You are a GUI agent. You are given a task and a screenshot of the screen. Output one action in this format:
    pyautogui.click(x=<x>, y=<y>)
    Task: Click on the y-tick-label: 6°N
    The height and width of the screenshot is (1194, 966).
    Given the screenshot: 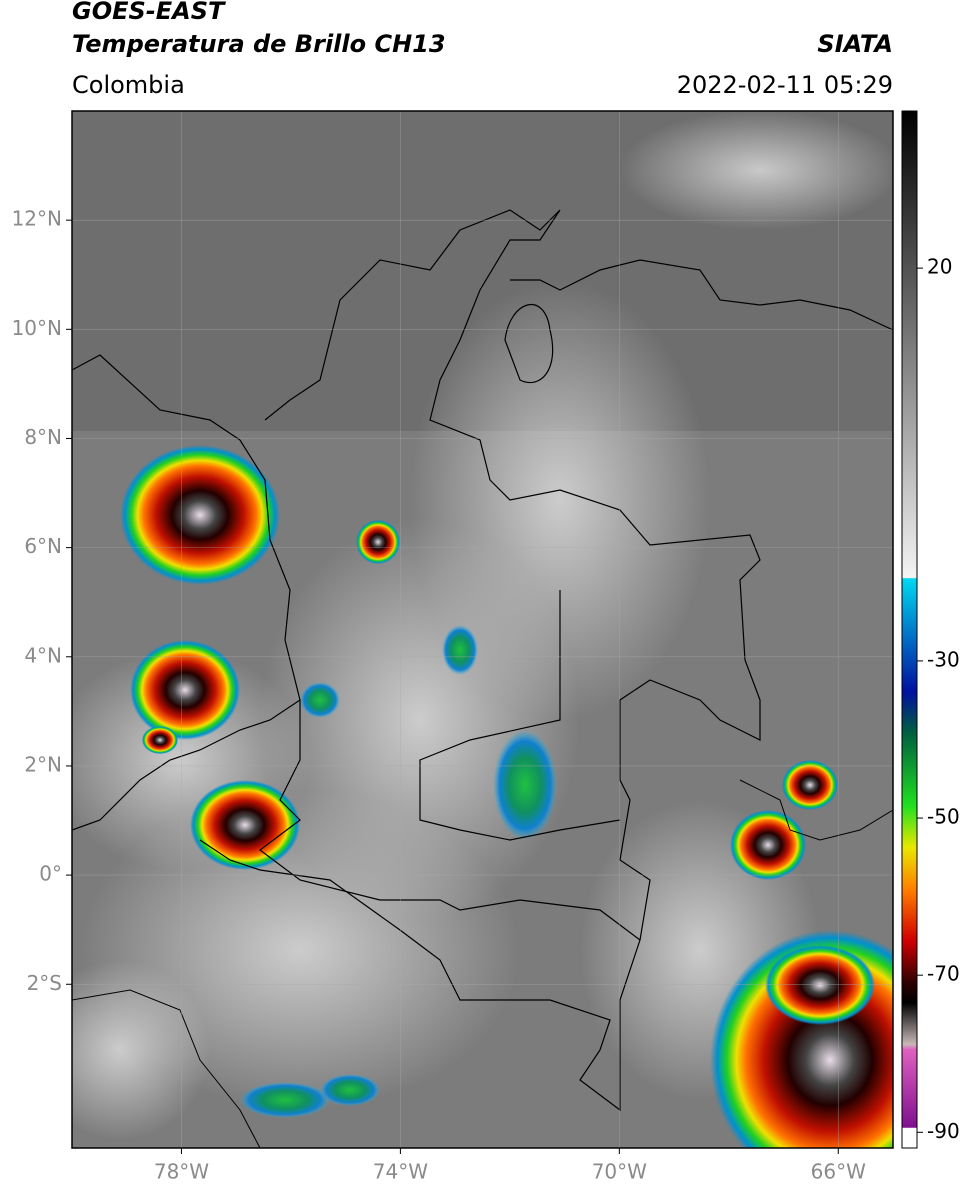 What is the action you would take?
    pyautogui.click(x=43, y=546)
    